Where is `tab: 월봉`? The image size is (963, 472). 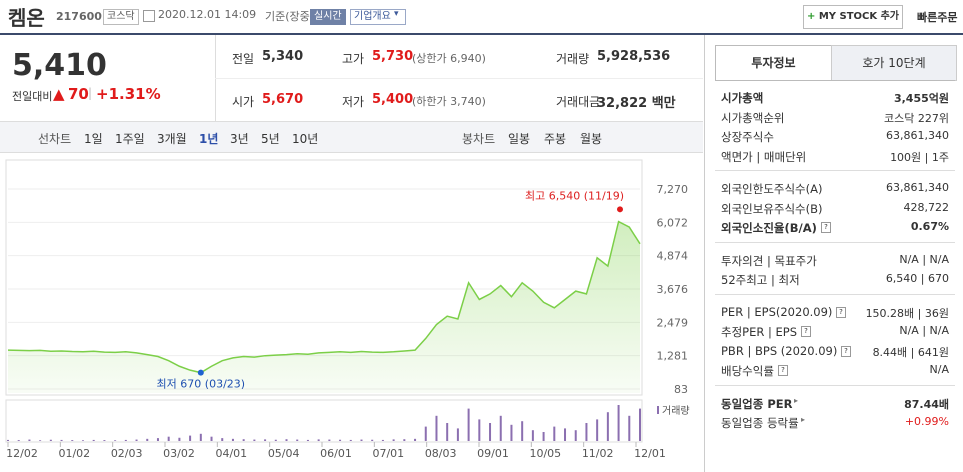
tab: 월봉 is located at coordinates (591, 139).